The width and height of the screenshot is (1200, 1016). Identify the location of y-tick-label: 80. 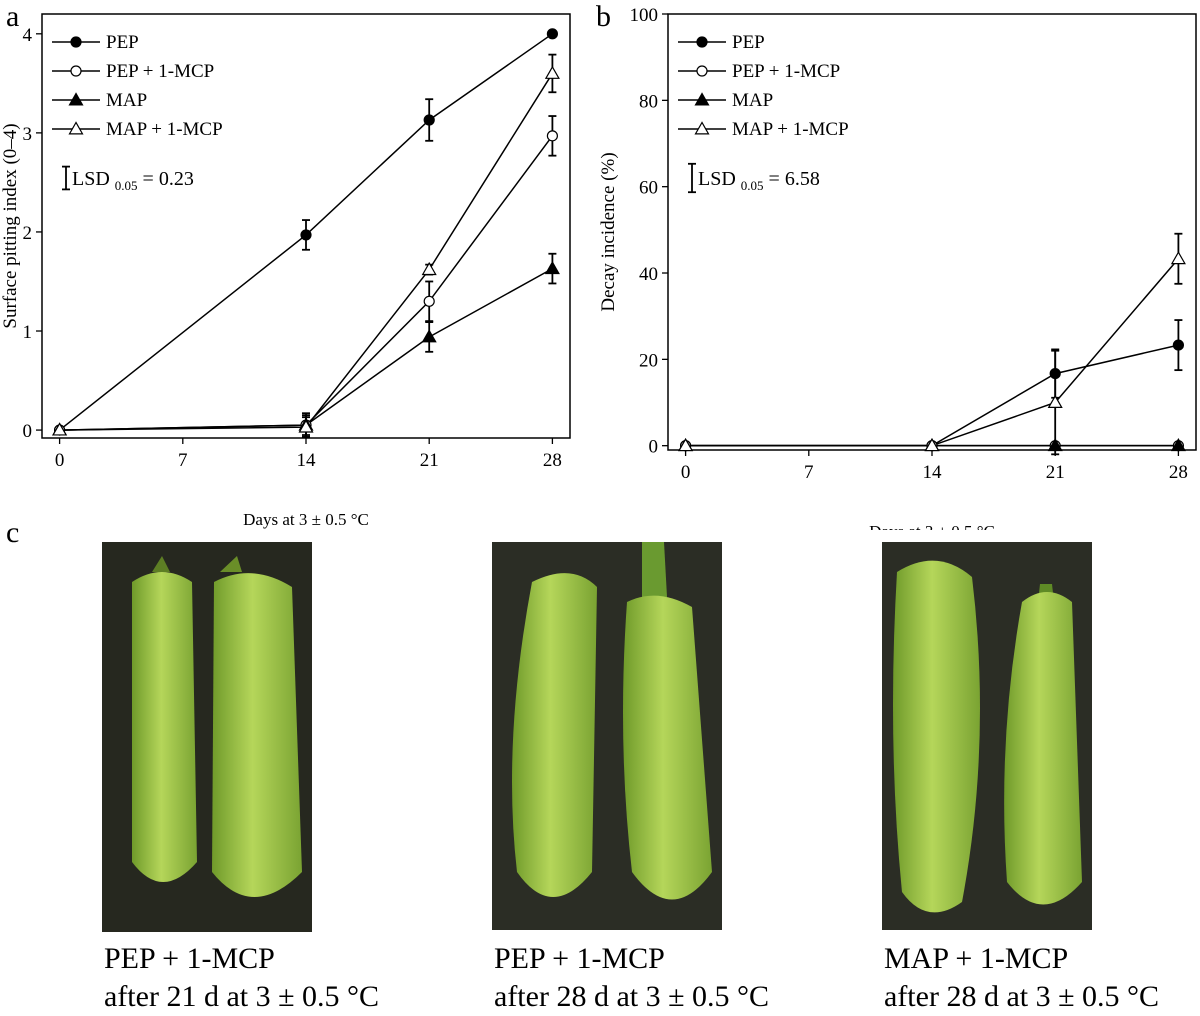
(648, 101).